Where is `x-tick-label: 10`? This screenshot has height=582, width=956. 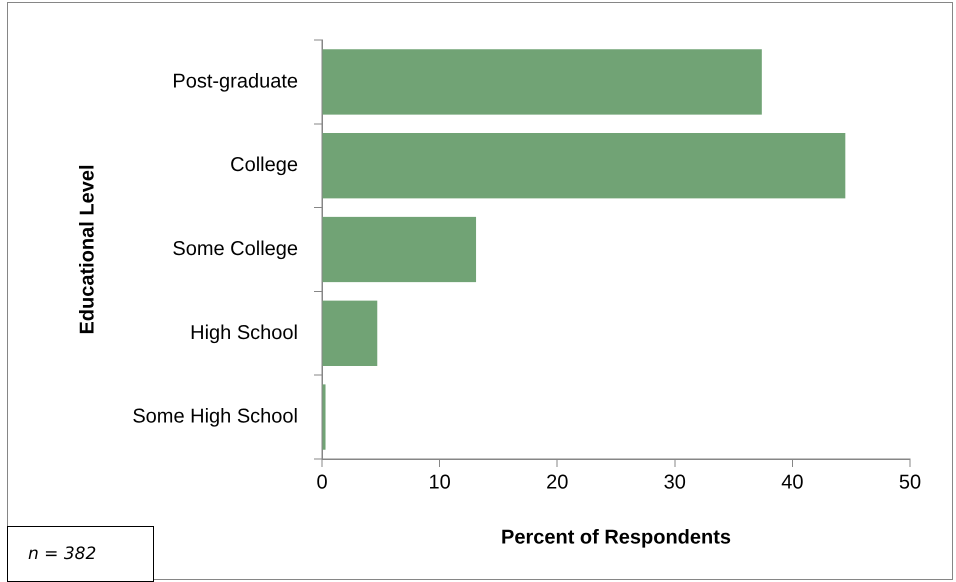
x-tick-label: 10 is located at coordinates (439, 483).